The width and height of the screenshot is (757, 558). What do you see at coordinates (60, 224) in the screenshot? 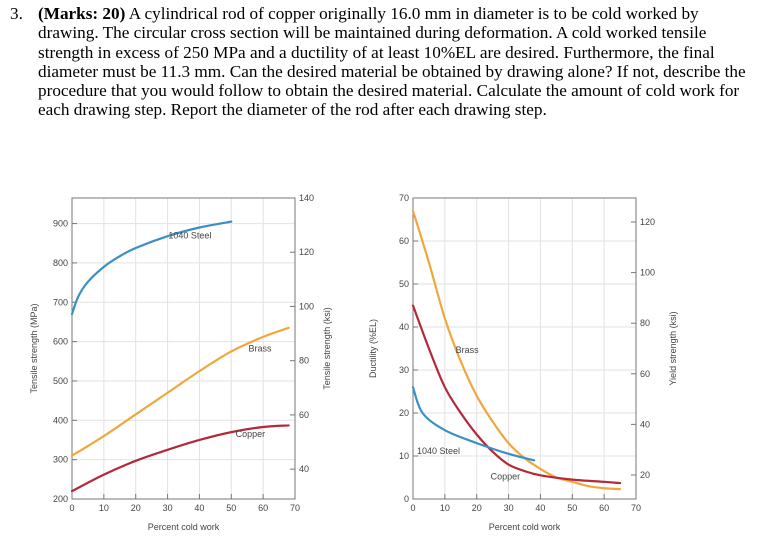
I see `y-tick-label: 900` at bounding box center [60, 224].